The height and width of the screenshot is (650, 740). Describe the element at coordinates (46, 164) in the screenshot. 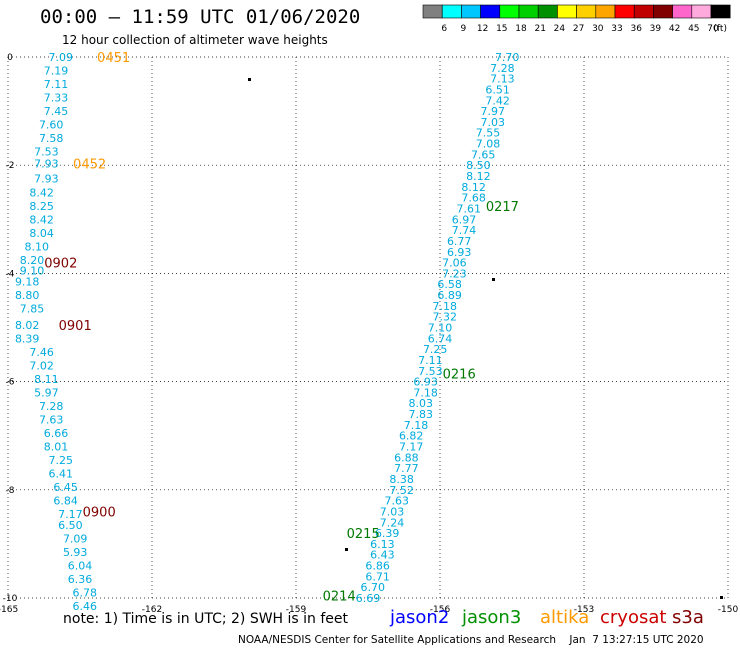

I see `swh-value-west: 7.93` at that location.